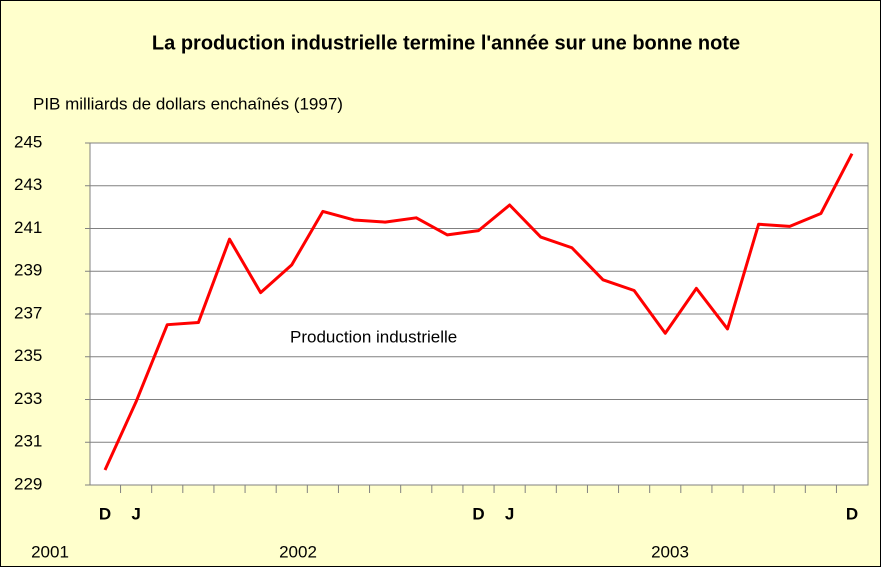 The width and height of the screenshot is (881, 567). Describe the element at coordinates (28, 141) in the screenshot. I see `y-tick-label: 245` at that location.